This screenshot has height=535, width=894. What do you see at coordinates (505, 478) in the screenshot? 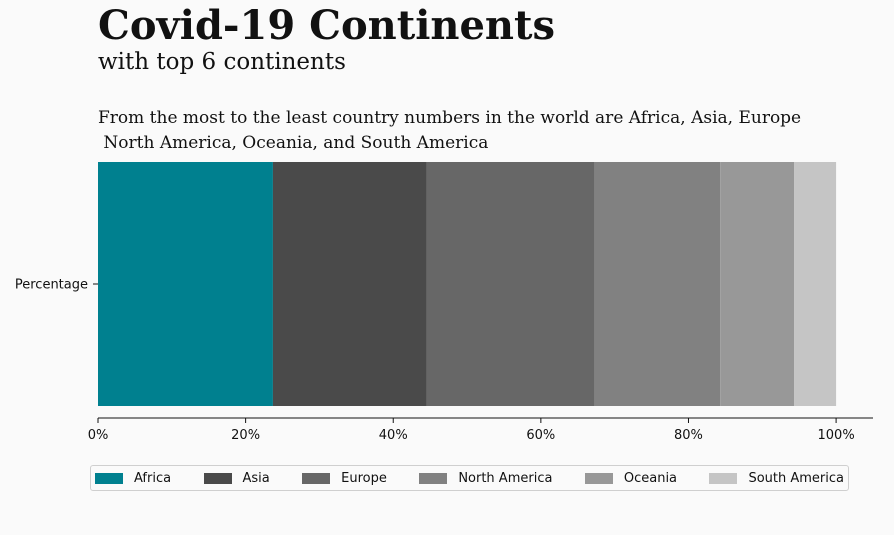
I see `legend-label: North America` at bounding box center [505, 478].